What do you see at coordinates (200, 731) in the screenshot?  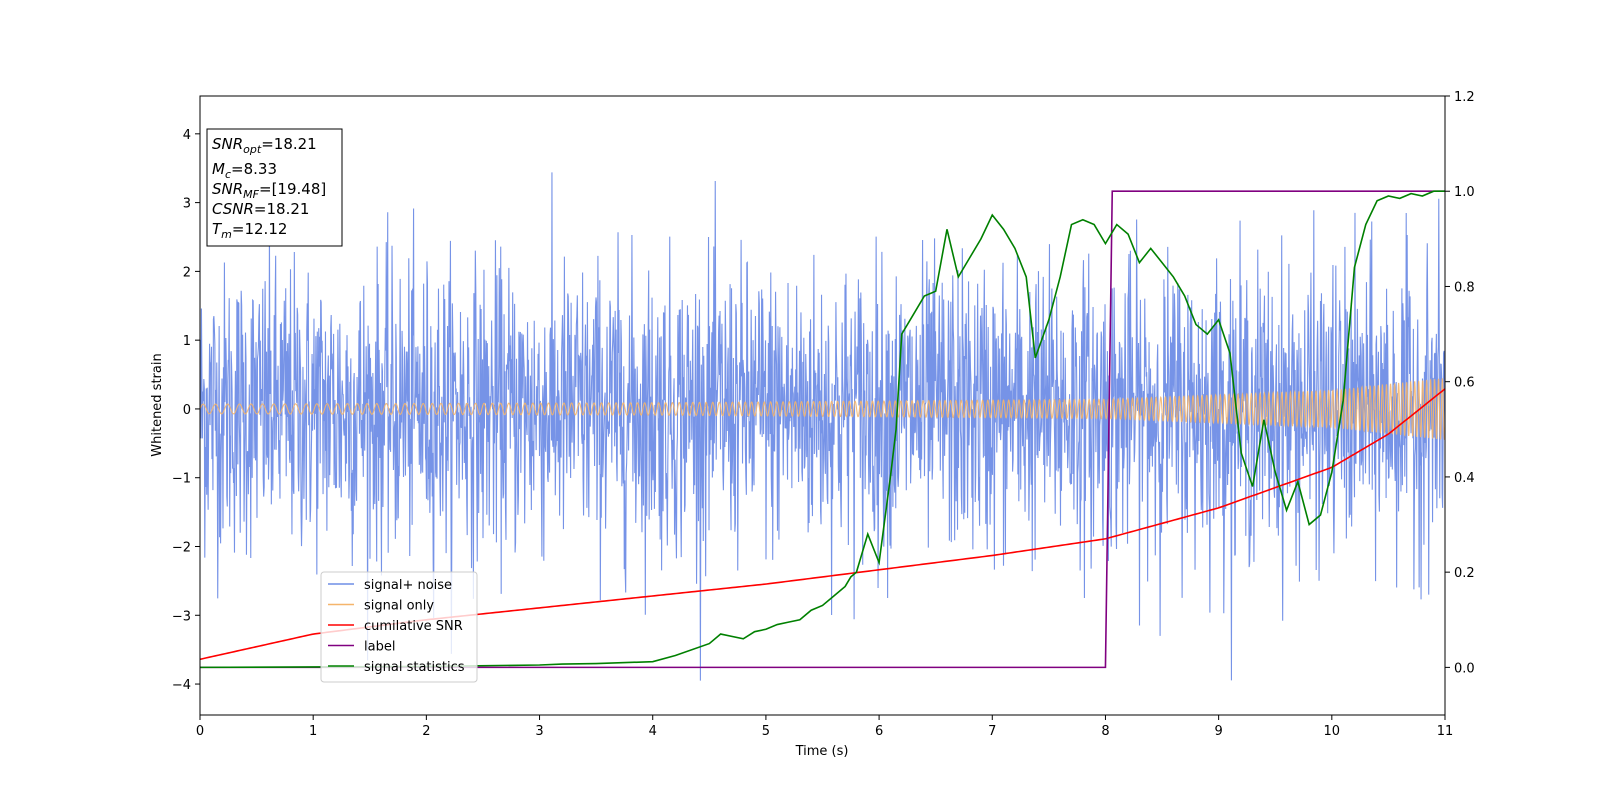 I see `x-tick-label: 0` at bounding box center [200, 731].